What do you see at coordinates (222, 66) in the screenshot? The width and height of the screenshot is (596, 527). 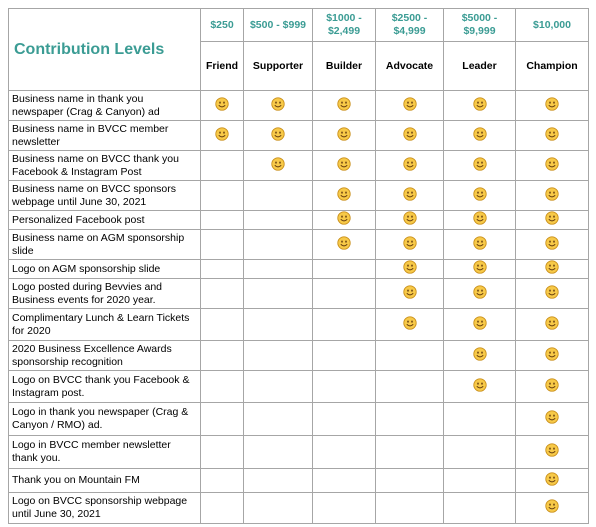 I see `level-name: Friend` at bounding box center [222, 66].